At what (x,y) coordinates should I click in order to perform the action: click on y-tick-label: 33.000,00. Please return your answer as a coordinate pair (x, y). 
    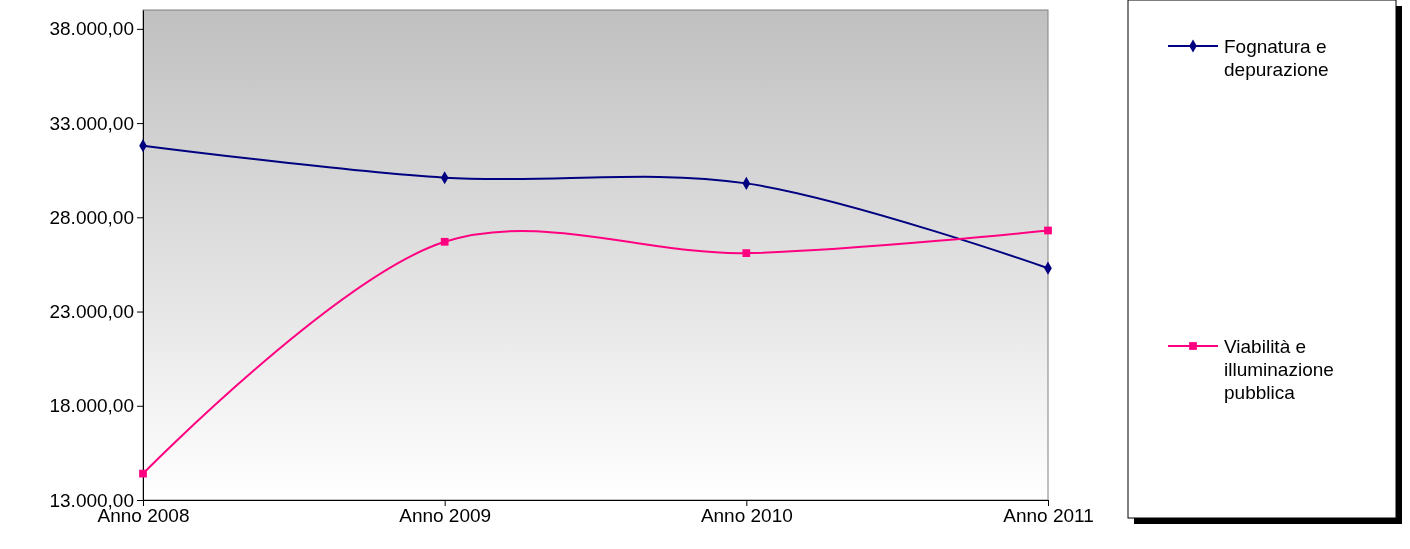
    Looking at the image, I should click on (91, 123).